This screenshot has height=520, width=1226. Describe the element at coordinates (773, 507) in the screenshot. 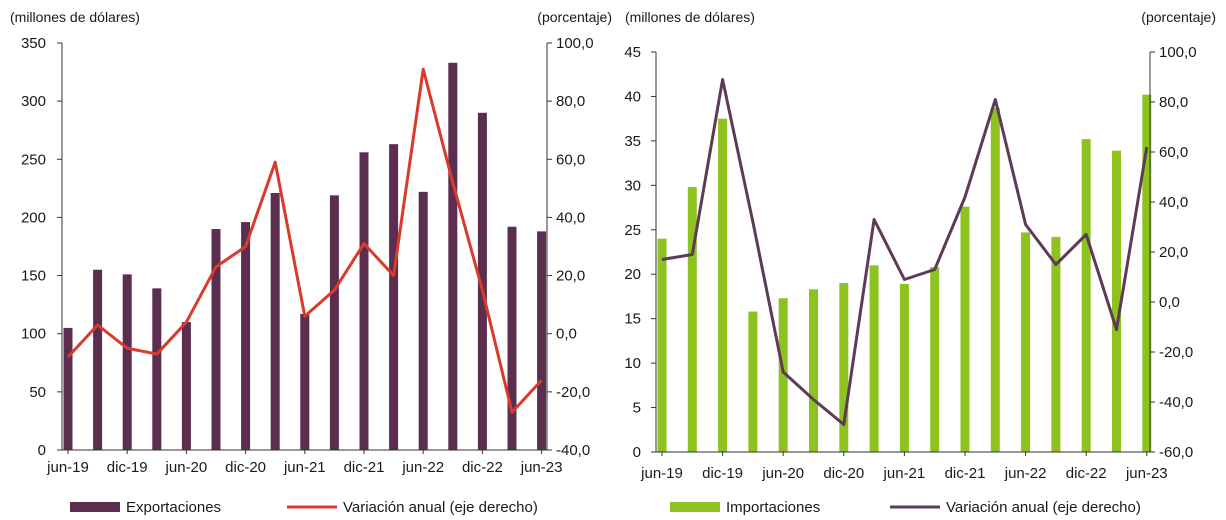

I see `legend-label-bar: Importaciones` at that location.